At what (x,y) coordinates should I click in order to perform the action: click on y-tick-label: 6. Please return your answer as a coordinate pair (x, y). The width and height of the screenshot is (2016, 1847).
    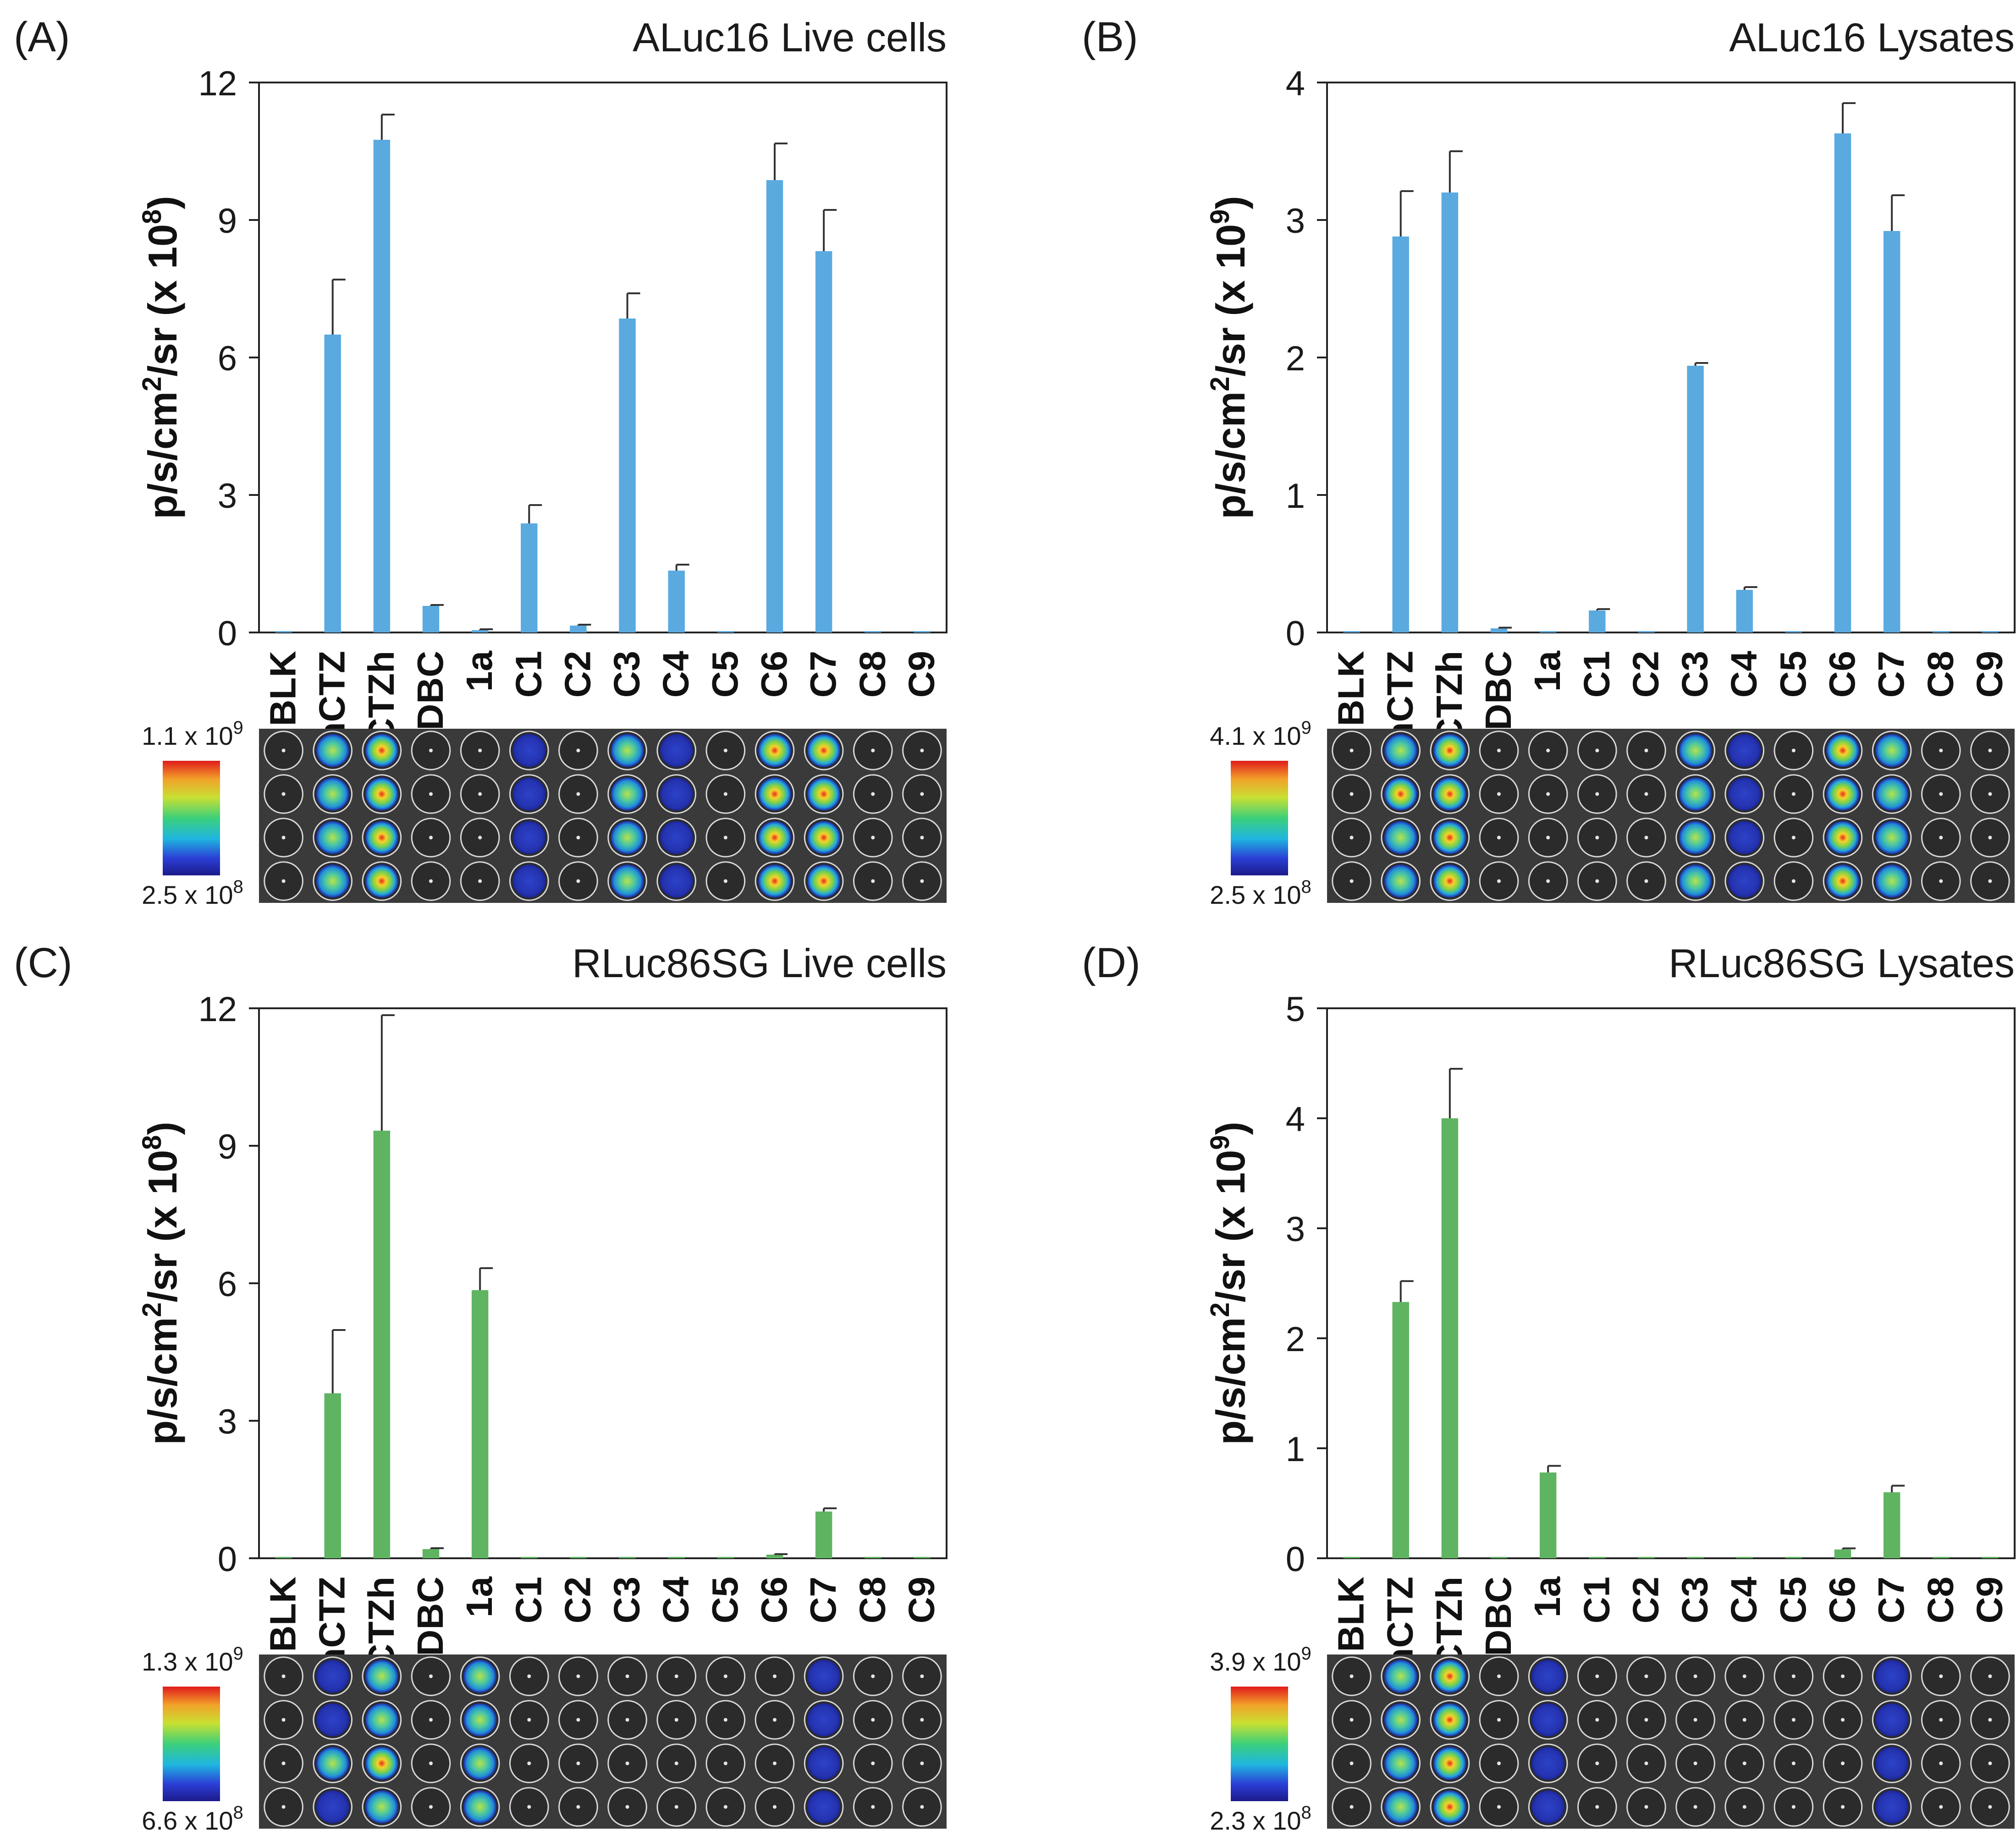
    Looking at the image, I should click on (227, 358).